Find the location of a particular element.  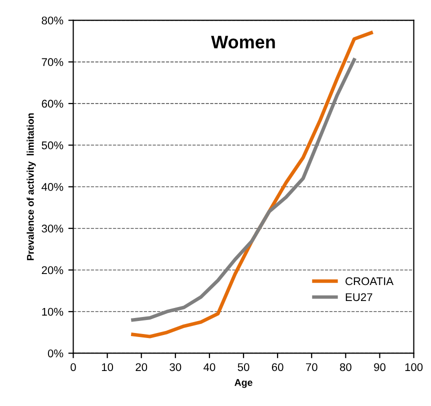

x-tick-label: 70 is located at coordinates (312, 367).